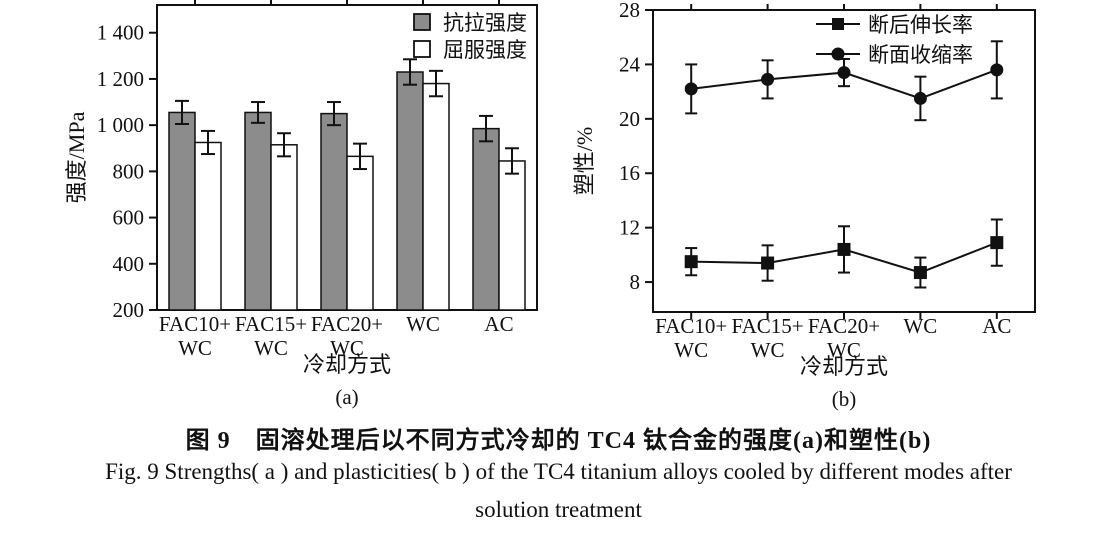 Image resolution: width=1117 pixels, height=547 pixels. I want to click on y-axis-title: 强度/MPa, so click(76, 157).